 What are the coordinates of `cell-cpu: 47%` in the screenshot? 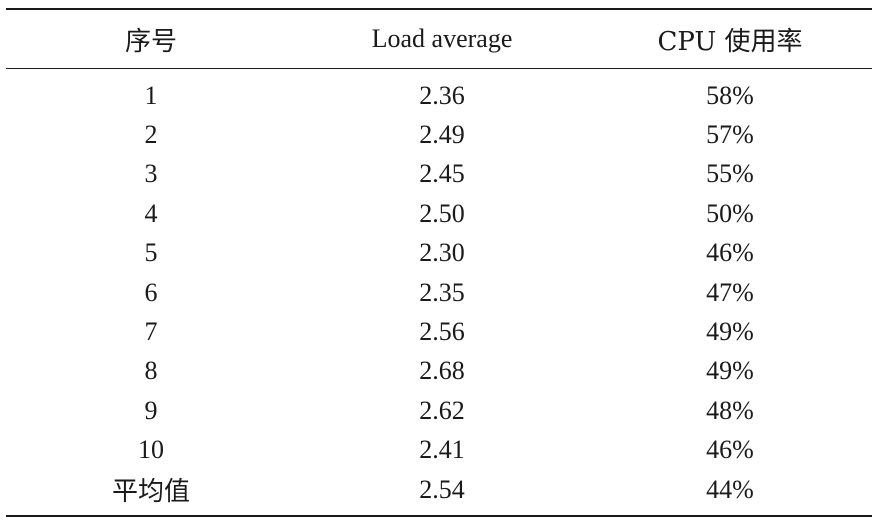 It's located at (730, 292).